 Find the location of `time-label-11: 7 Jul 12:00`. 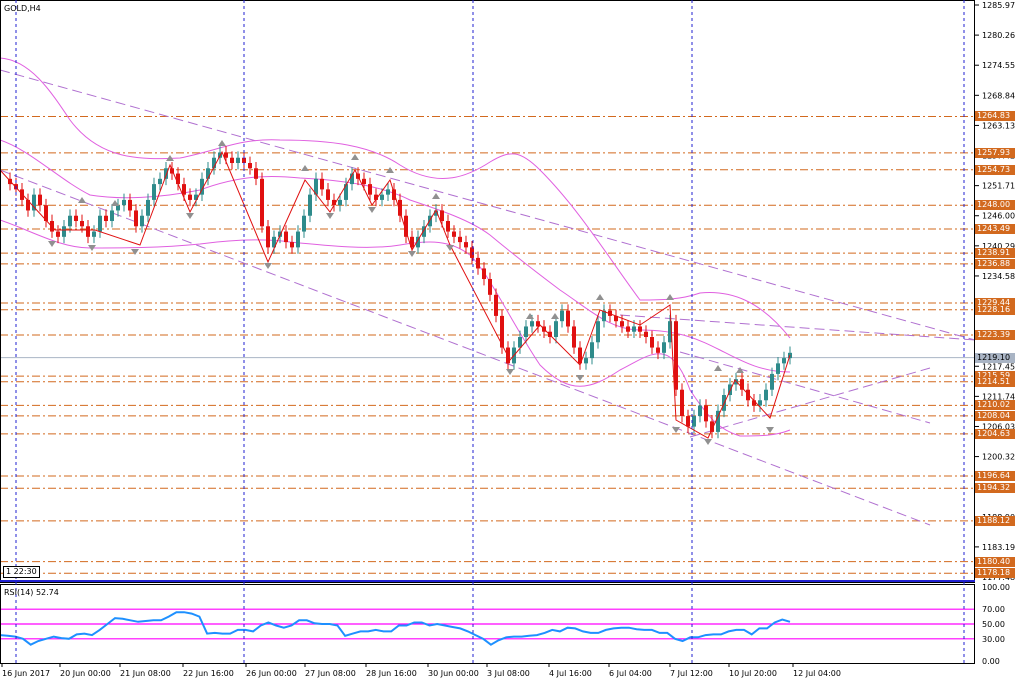

time-label-11: 7 Jul 12:00 is located at coordinates (691, 673).